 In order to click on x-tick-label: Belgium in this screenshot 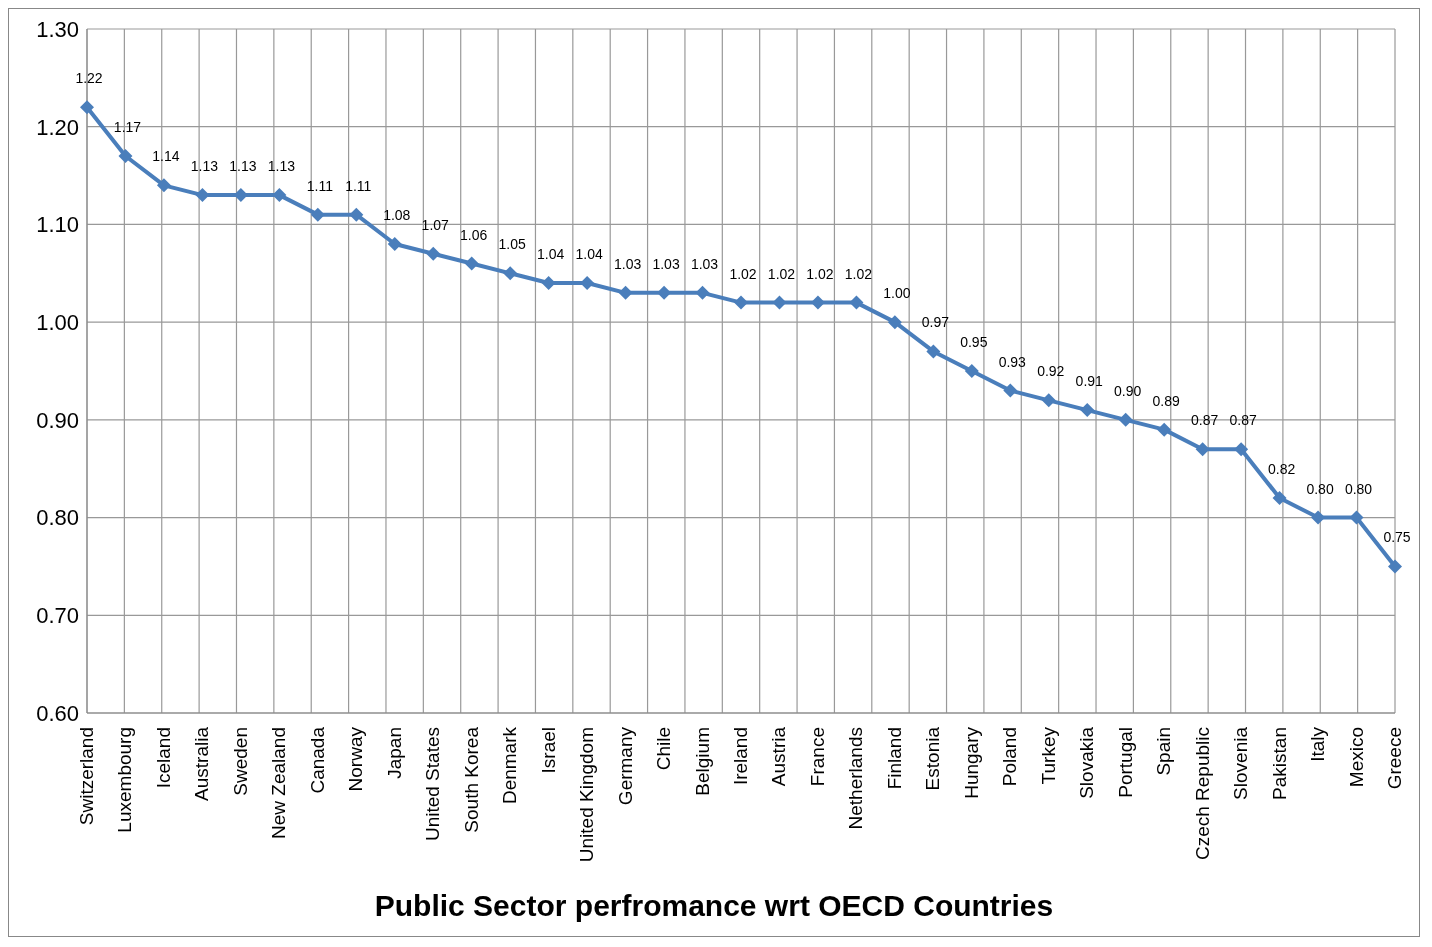, I will do `click(702, 761)`.